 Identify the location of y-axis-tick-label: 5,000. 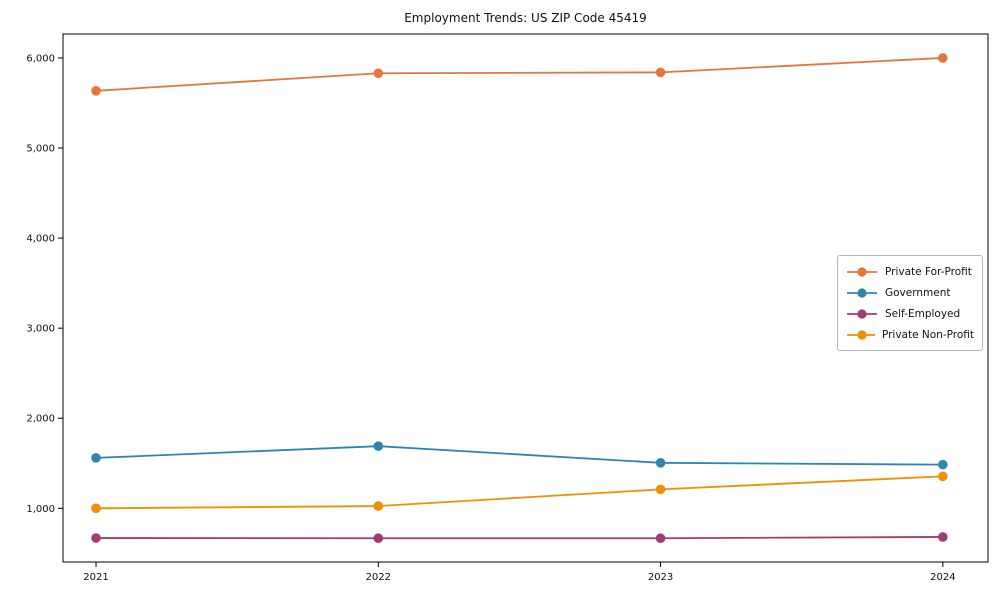
(40, 149).